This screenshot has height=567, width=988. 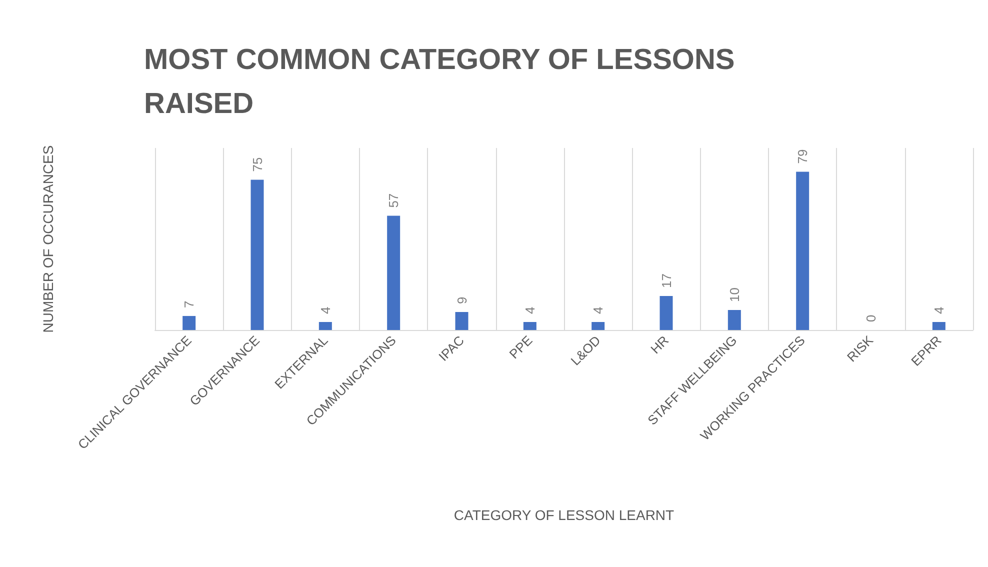 I want to click on data-label: 57, so click(x=394, y=200).